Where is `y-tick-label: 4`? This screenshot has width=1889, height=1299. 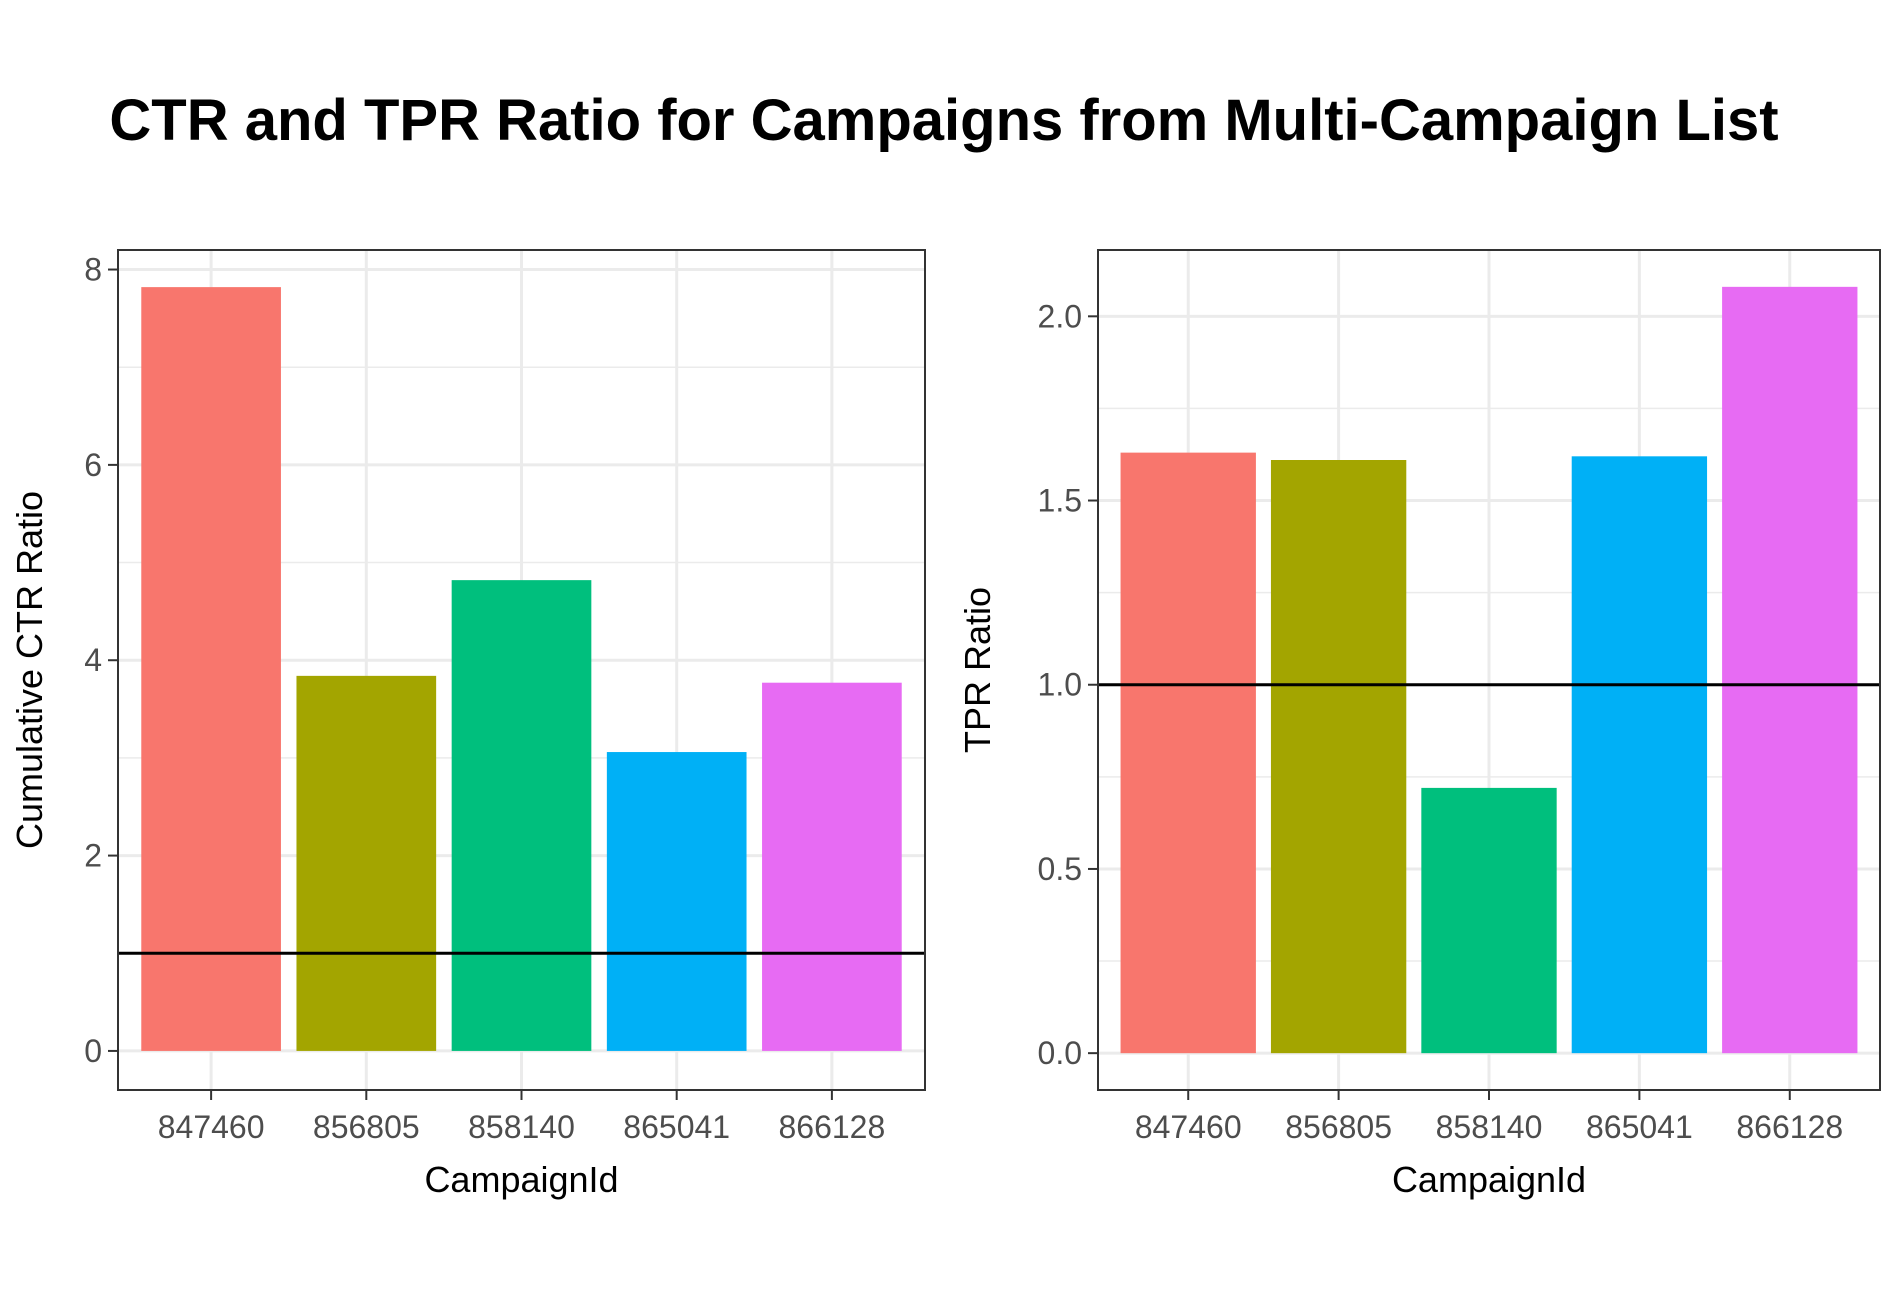 y-tick-label: 4 is located at coordinates (93, 660).